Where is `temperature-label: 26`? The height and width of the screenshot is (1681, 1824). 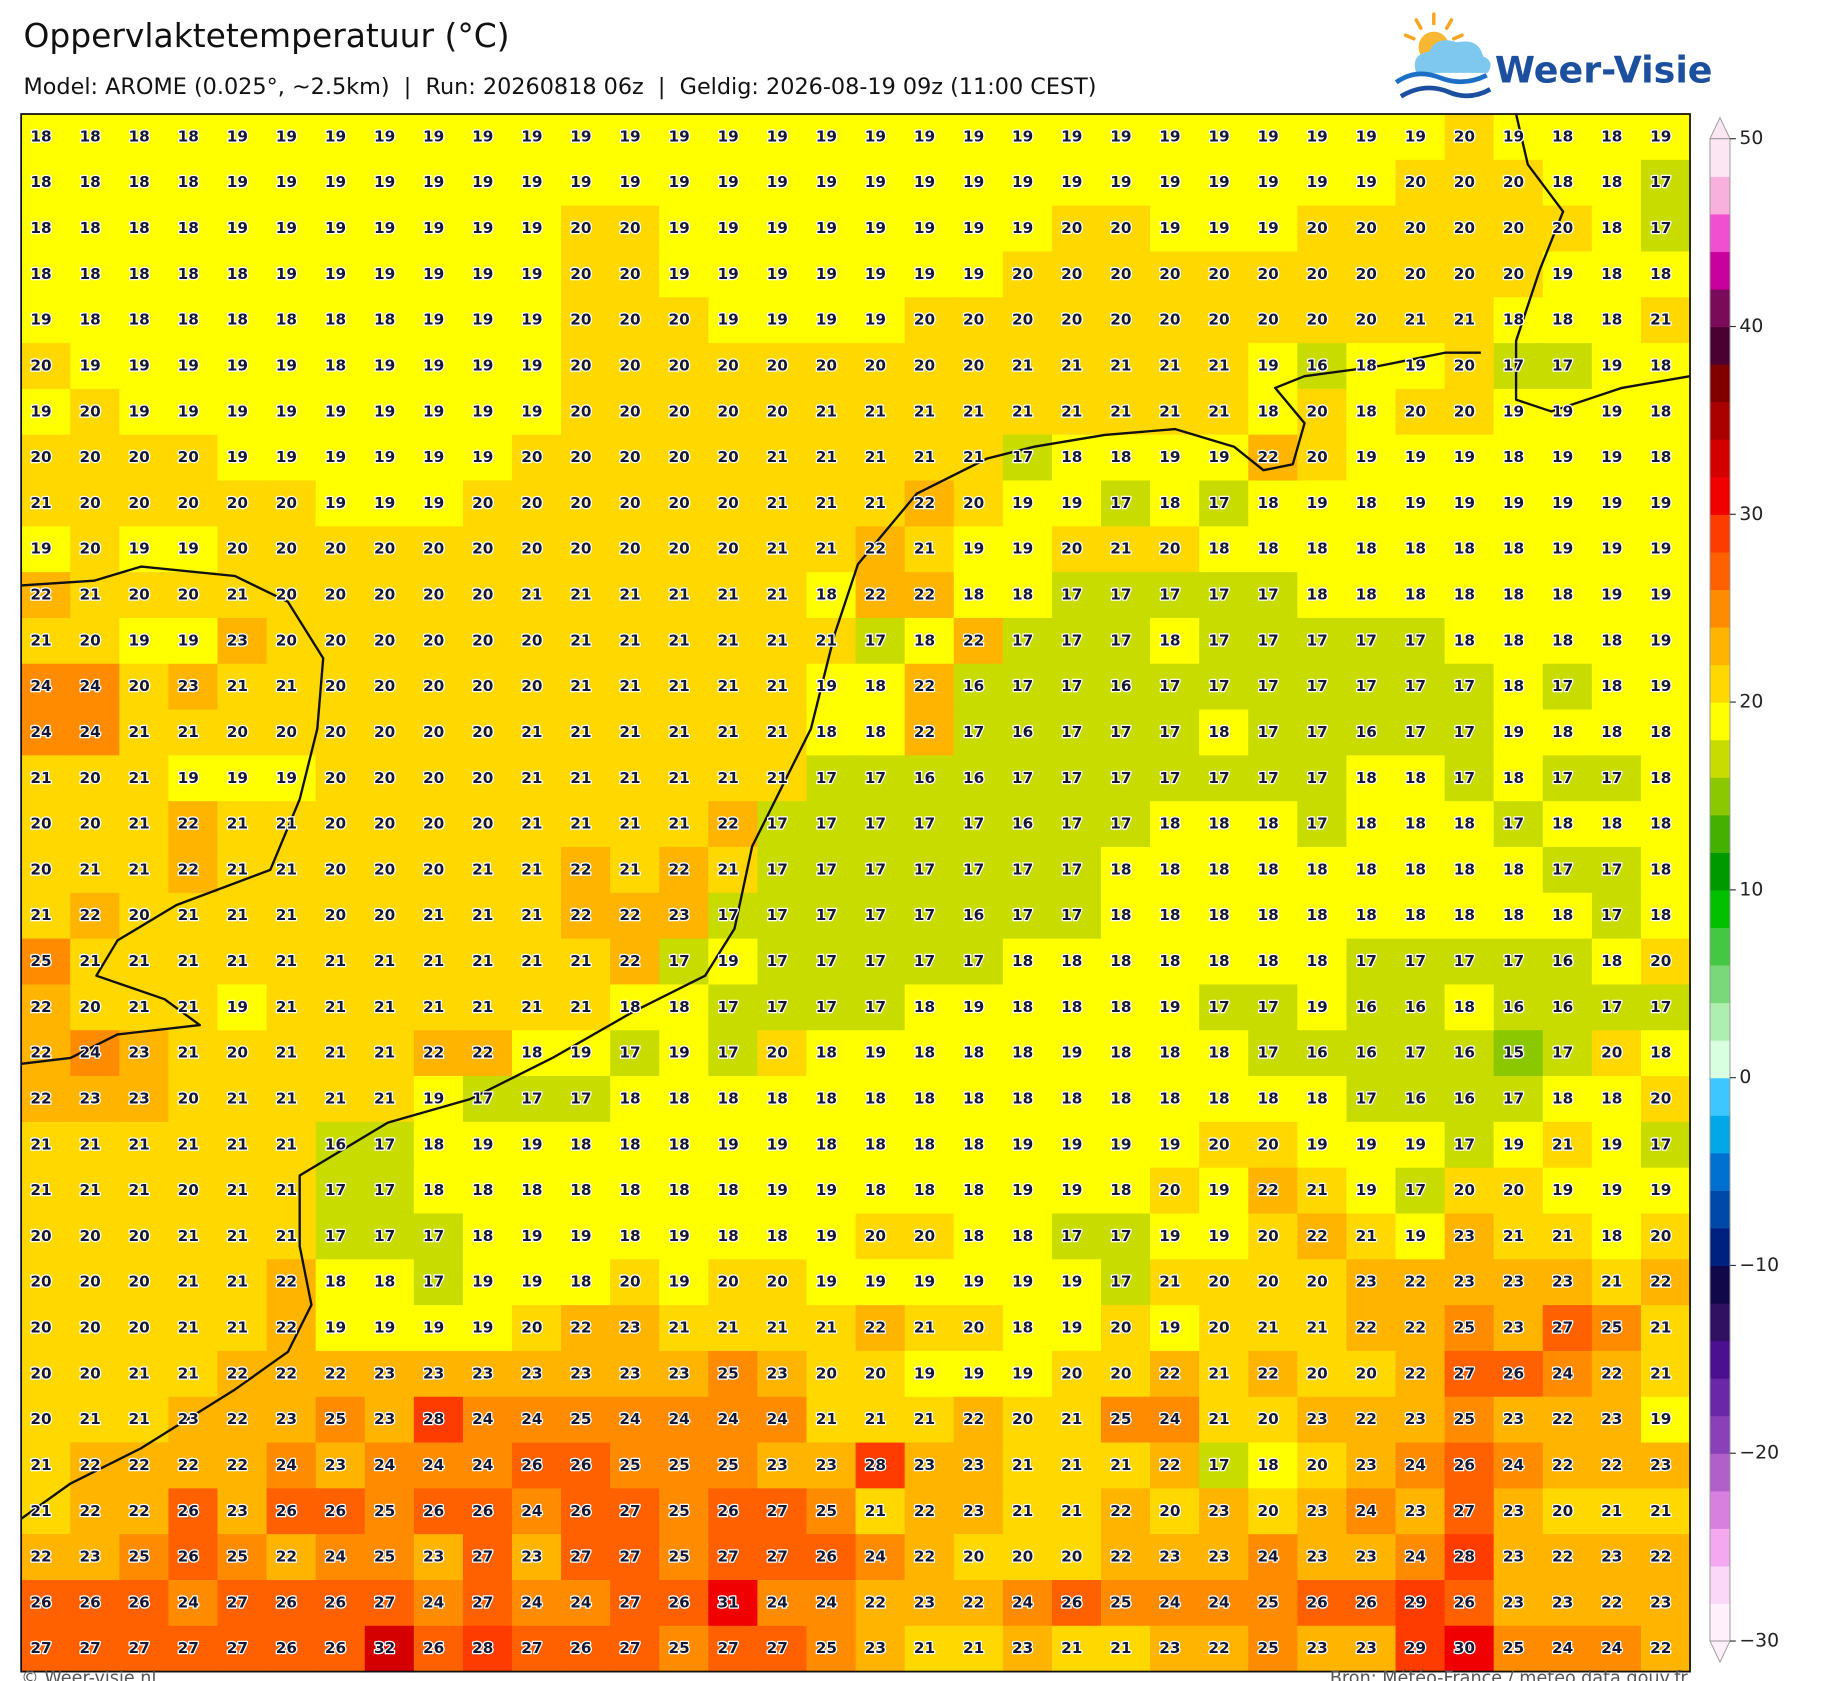
temperature-label: 26 is located at coordinates (580, 1648).